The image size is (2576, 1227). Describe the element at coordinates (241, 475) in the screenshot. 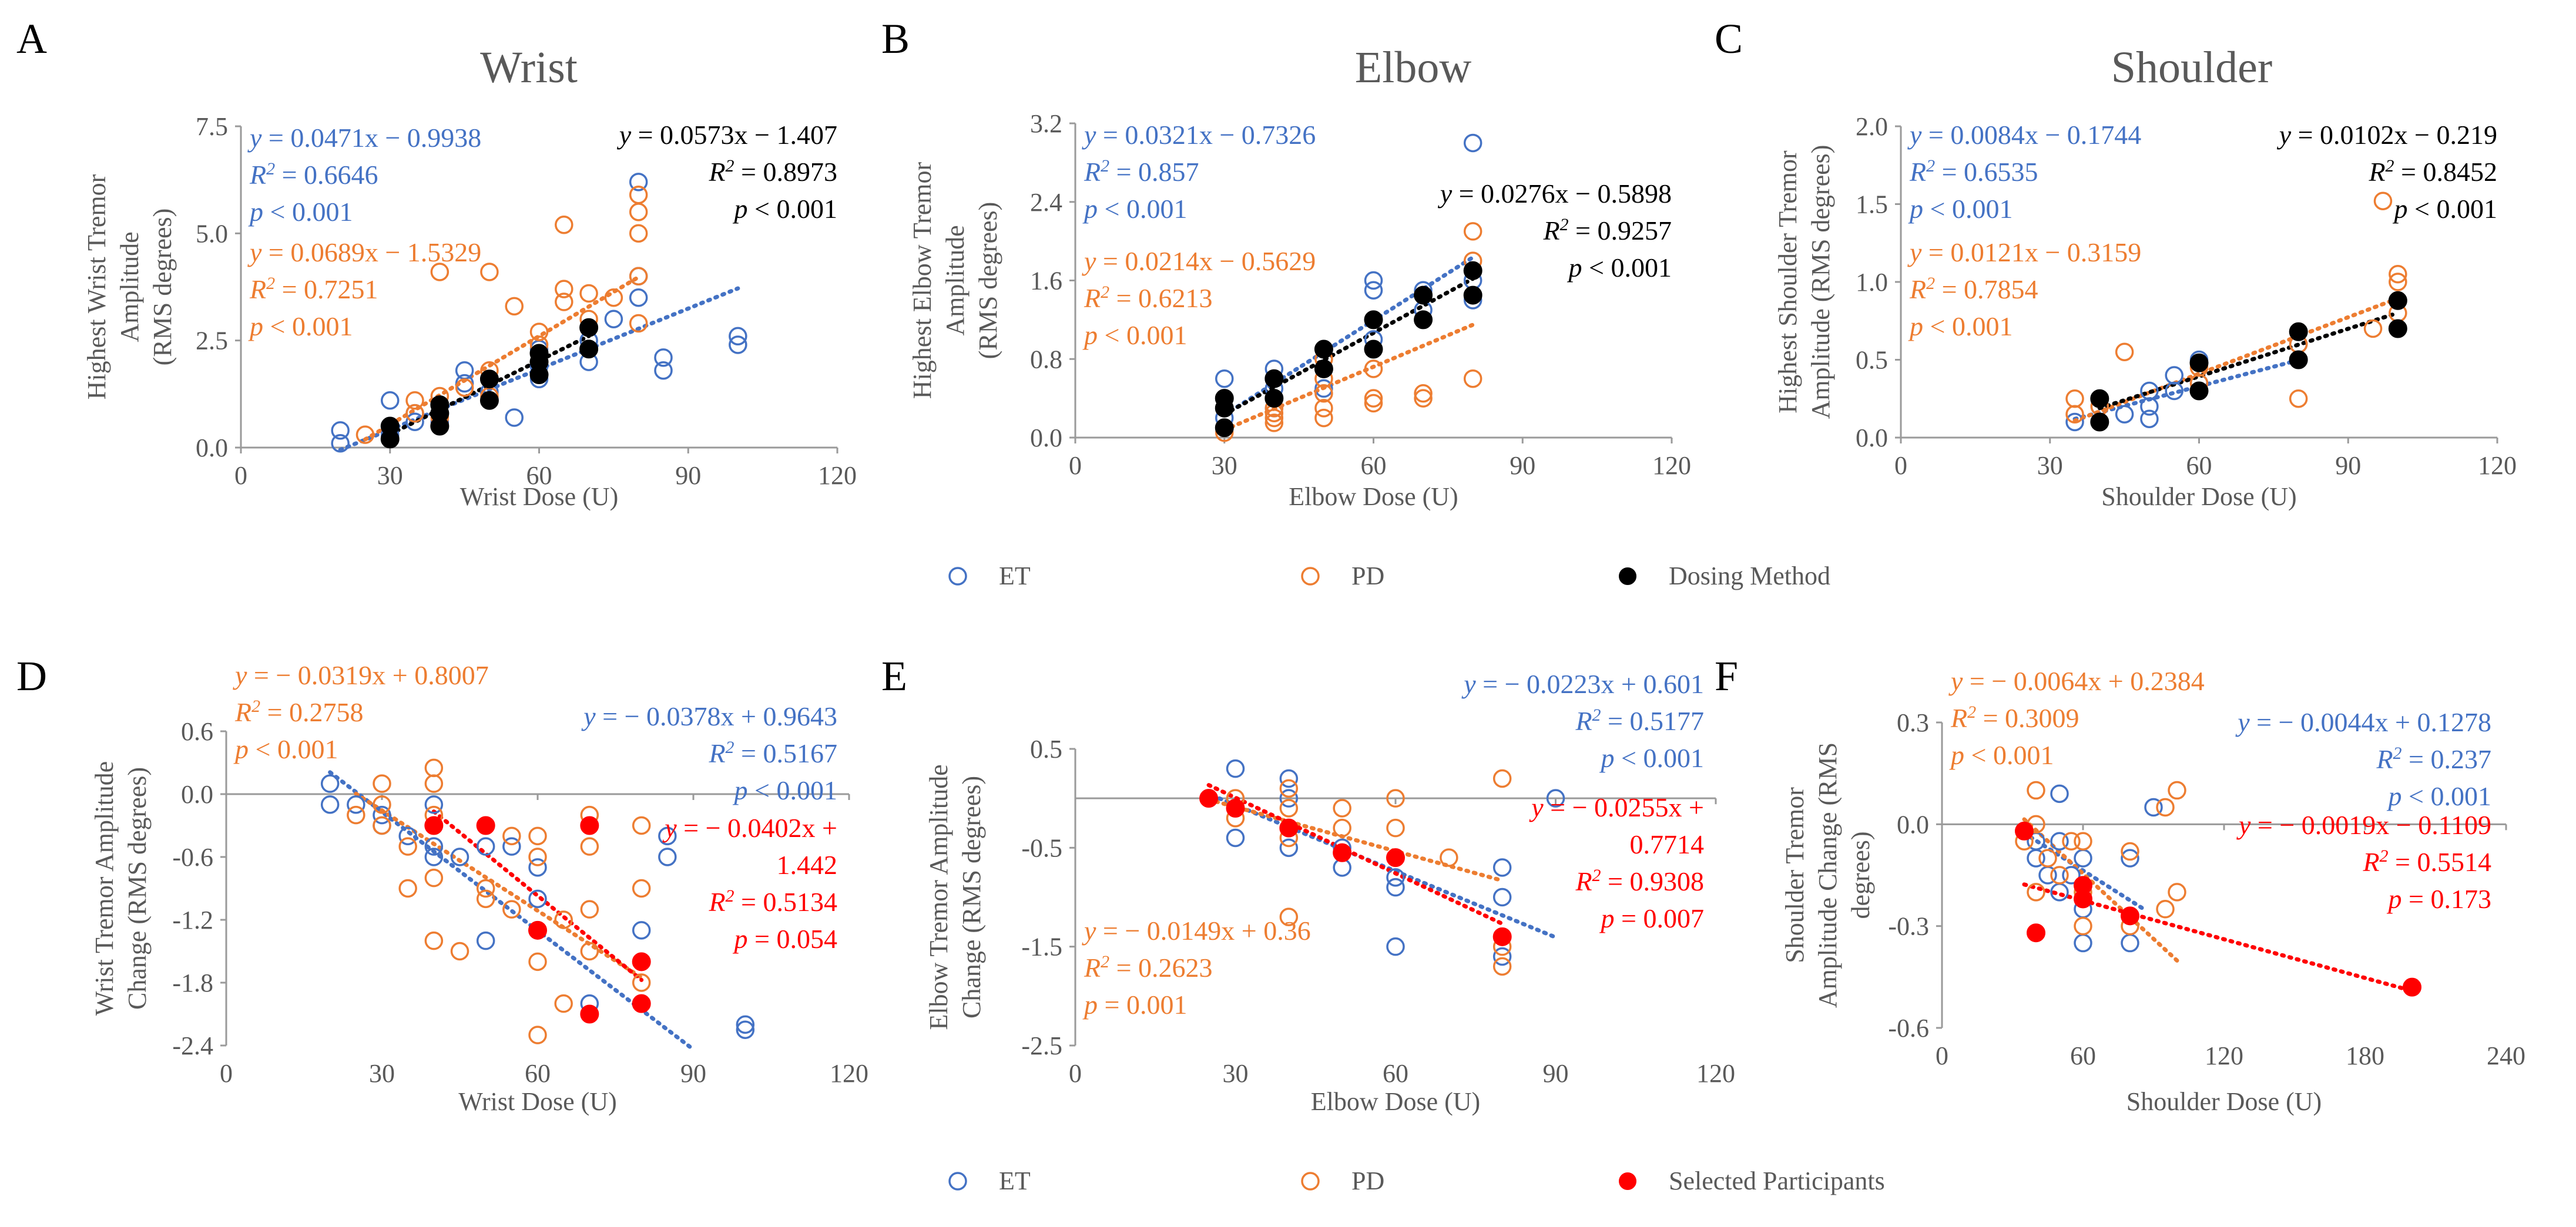

I see `x-tick-label: 0` at that location.